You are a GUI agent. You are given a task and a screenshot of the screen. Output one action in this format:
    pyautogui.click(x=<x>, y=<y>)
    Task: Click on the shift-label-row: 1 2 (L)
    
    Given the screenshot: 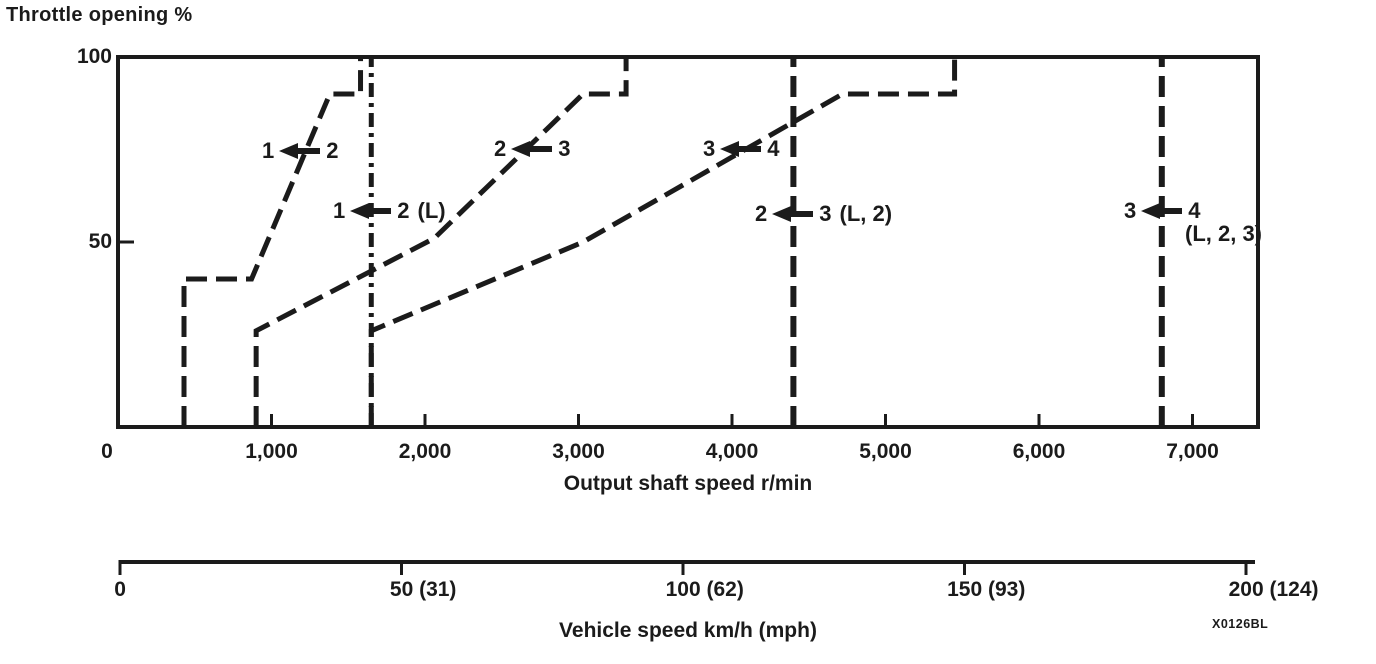 What is the action you would take?
    pyautogui.click(x=389, y=211)
    